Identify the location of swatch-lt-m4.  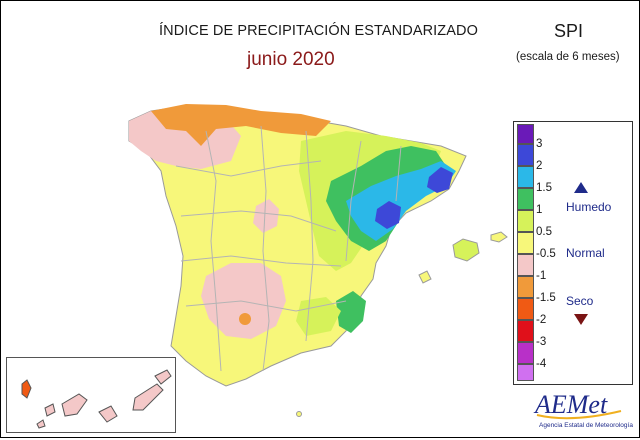
(525, 372).